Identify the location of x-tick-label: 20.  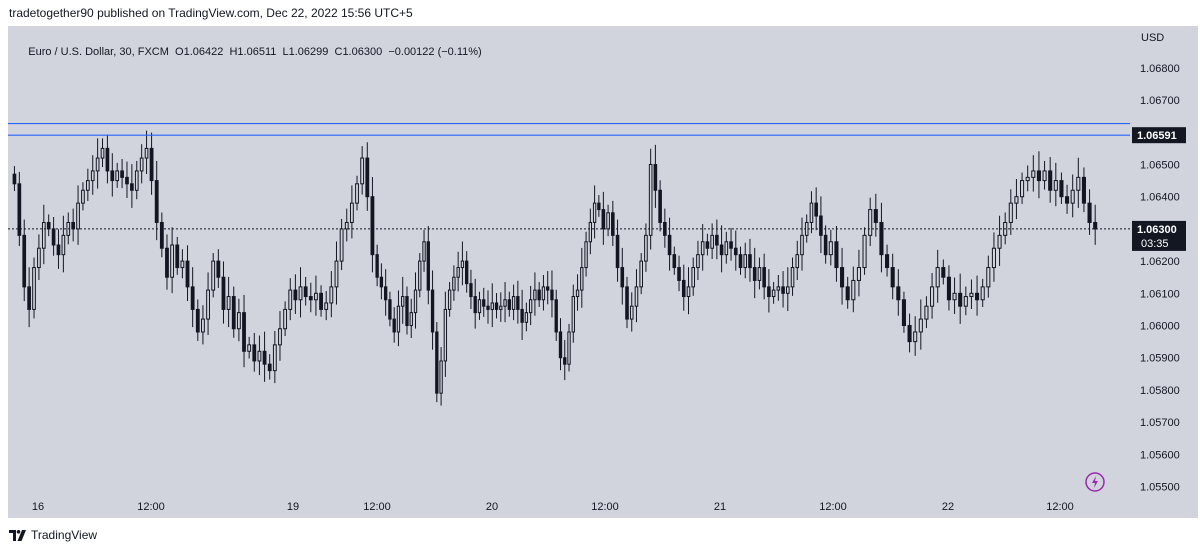
(492, 507).